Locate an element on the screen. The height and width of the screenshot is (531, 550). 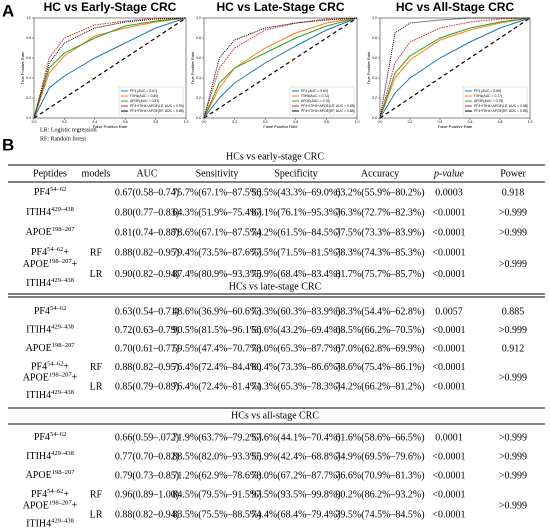
peptide: APOE198–207+ is located at coordinates (50, 505).